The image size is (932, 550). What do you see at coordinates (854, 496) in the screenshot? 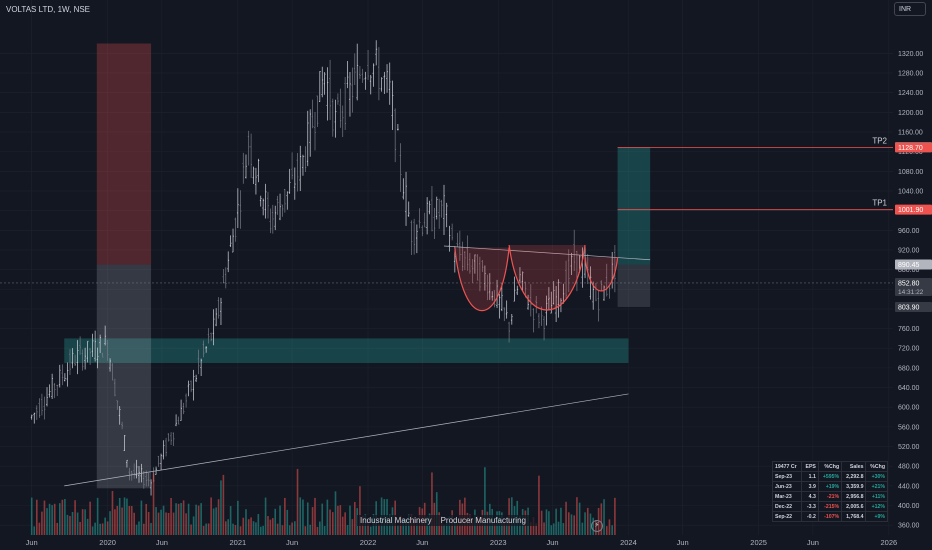
I see `eps-cell-sales: 2,956.8` at bounding box center [854, 496].